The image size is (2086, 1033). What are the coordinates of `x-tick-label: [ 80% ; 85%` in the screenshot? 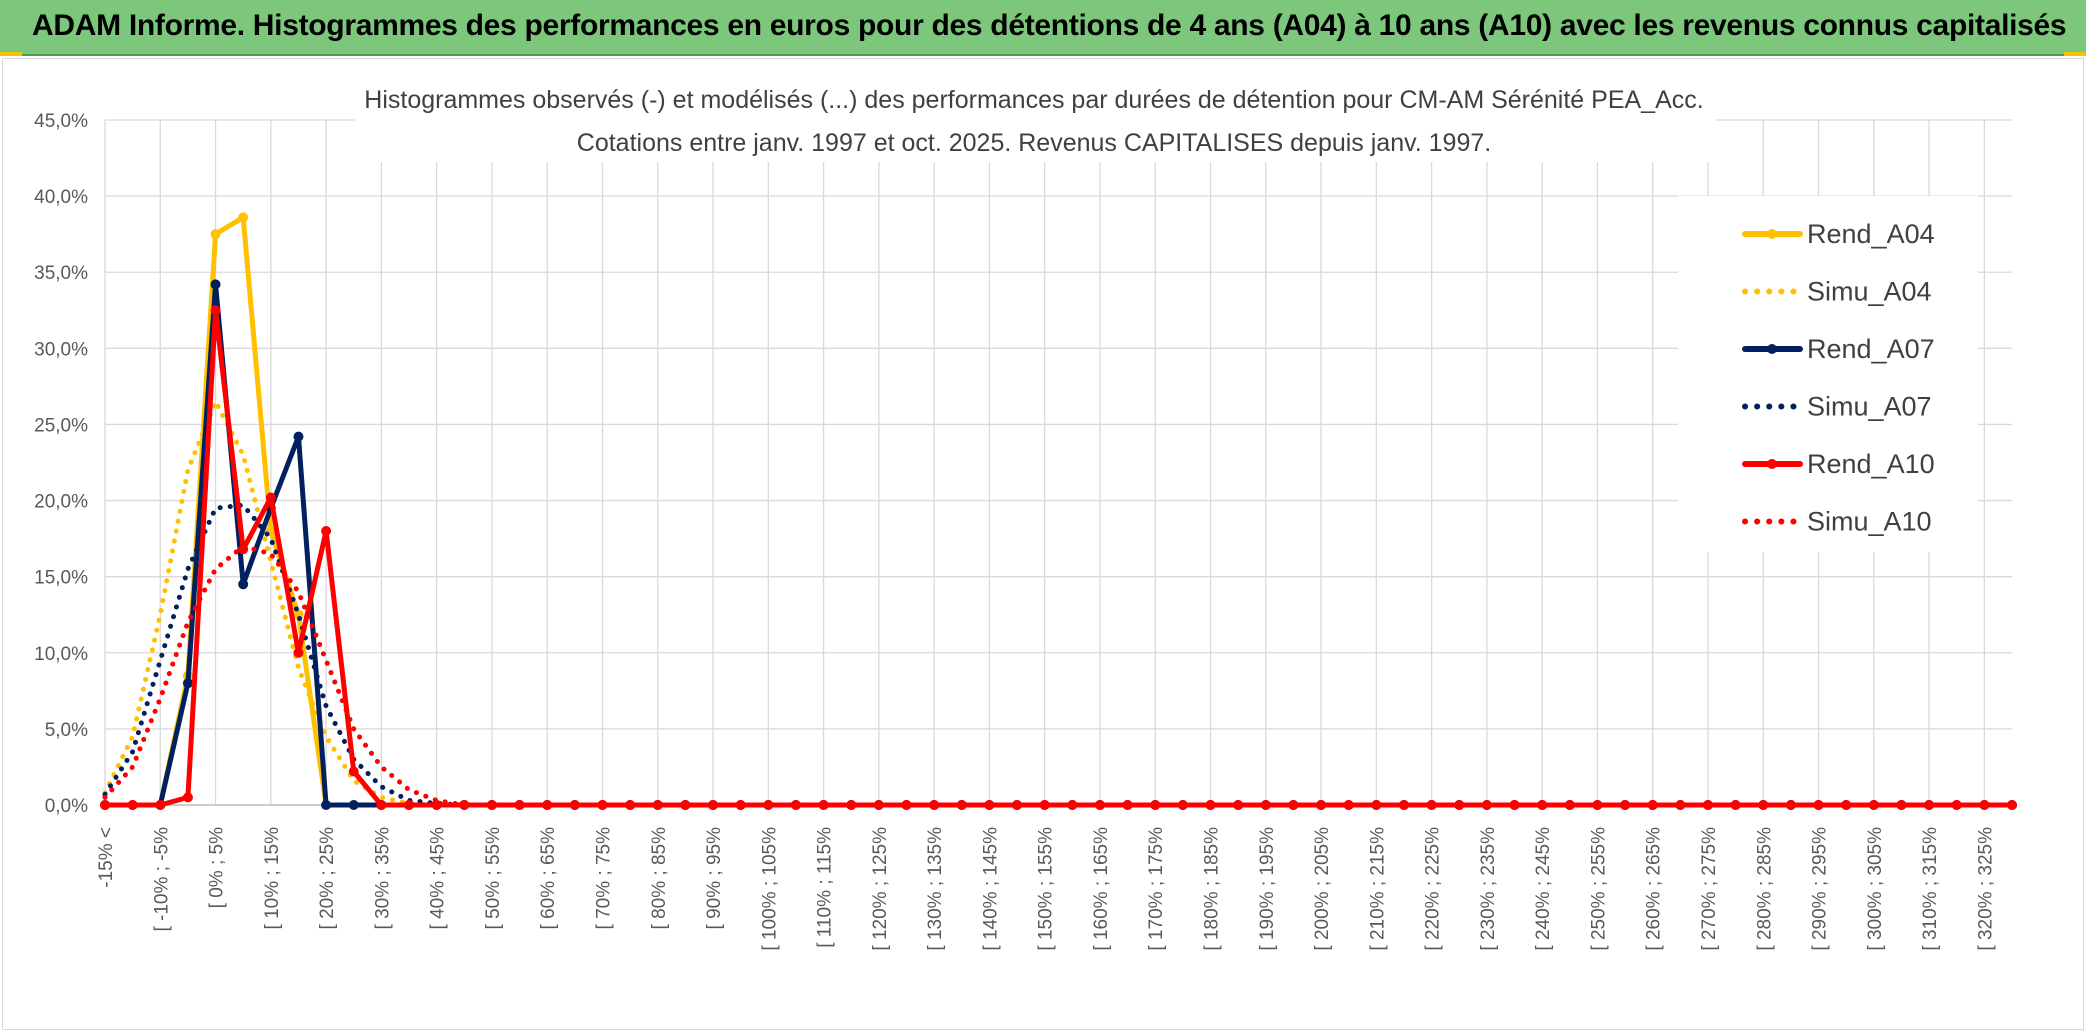 It's located at (659, 878).